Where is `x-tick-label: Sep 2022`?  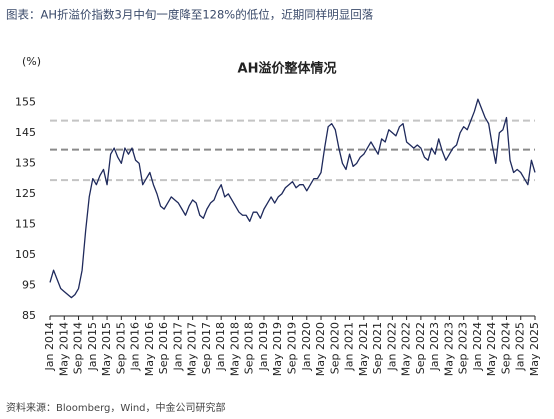 x-tick-label: Sep 2022 is located at coordinates (420, 348).